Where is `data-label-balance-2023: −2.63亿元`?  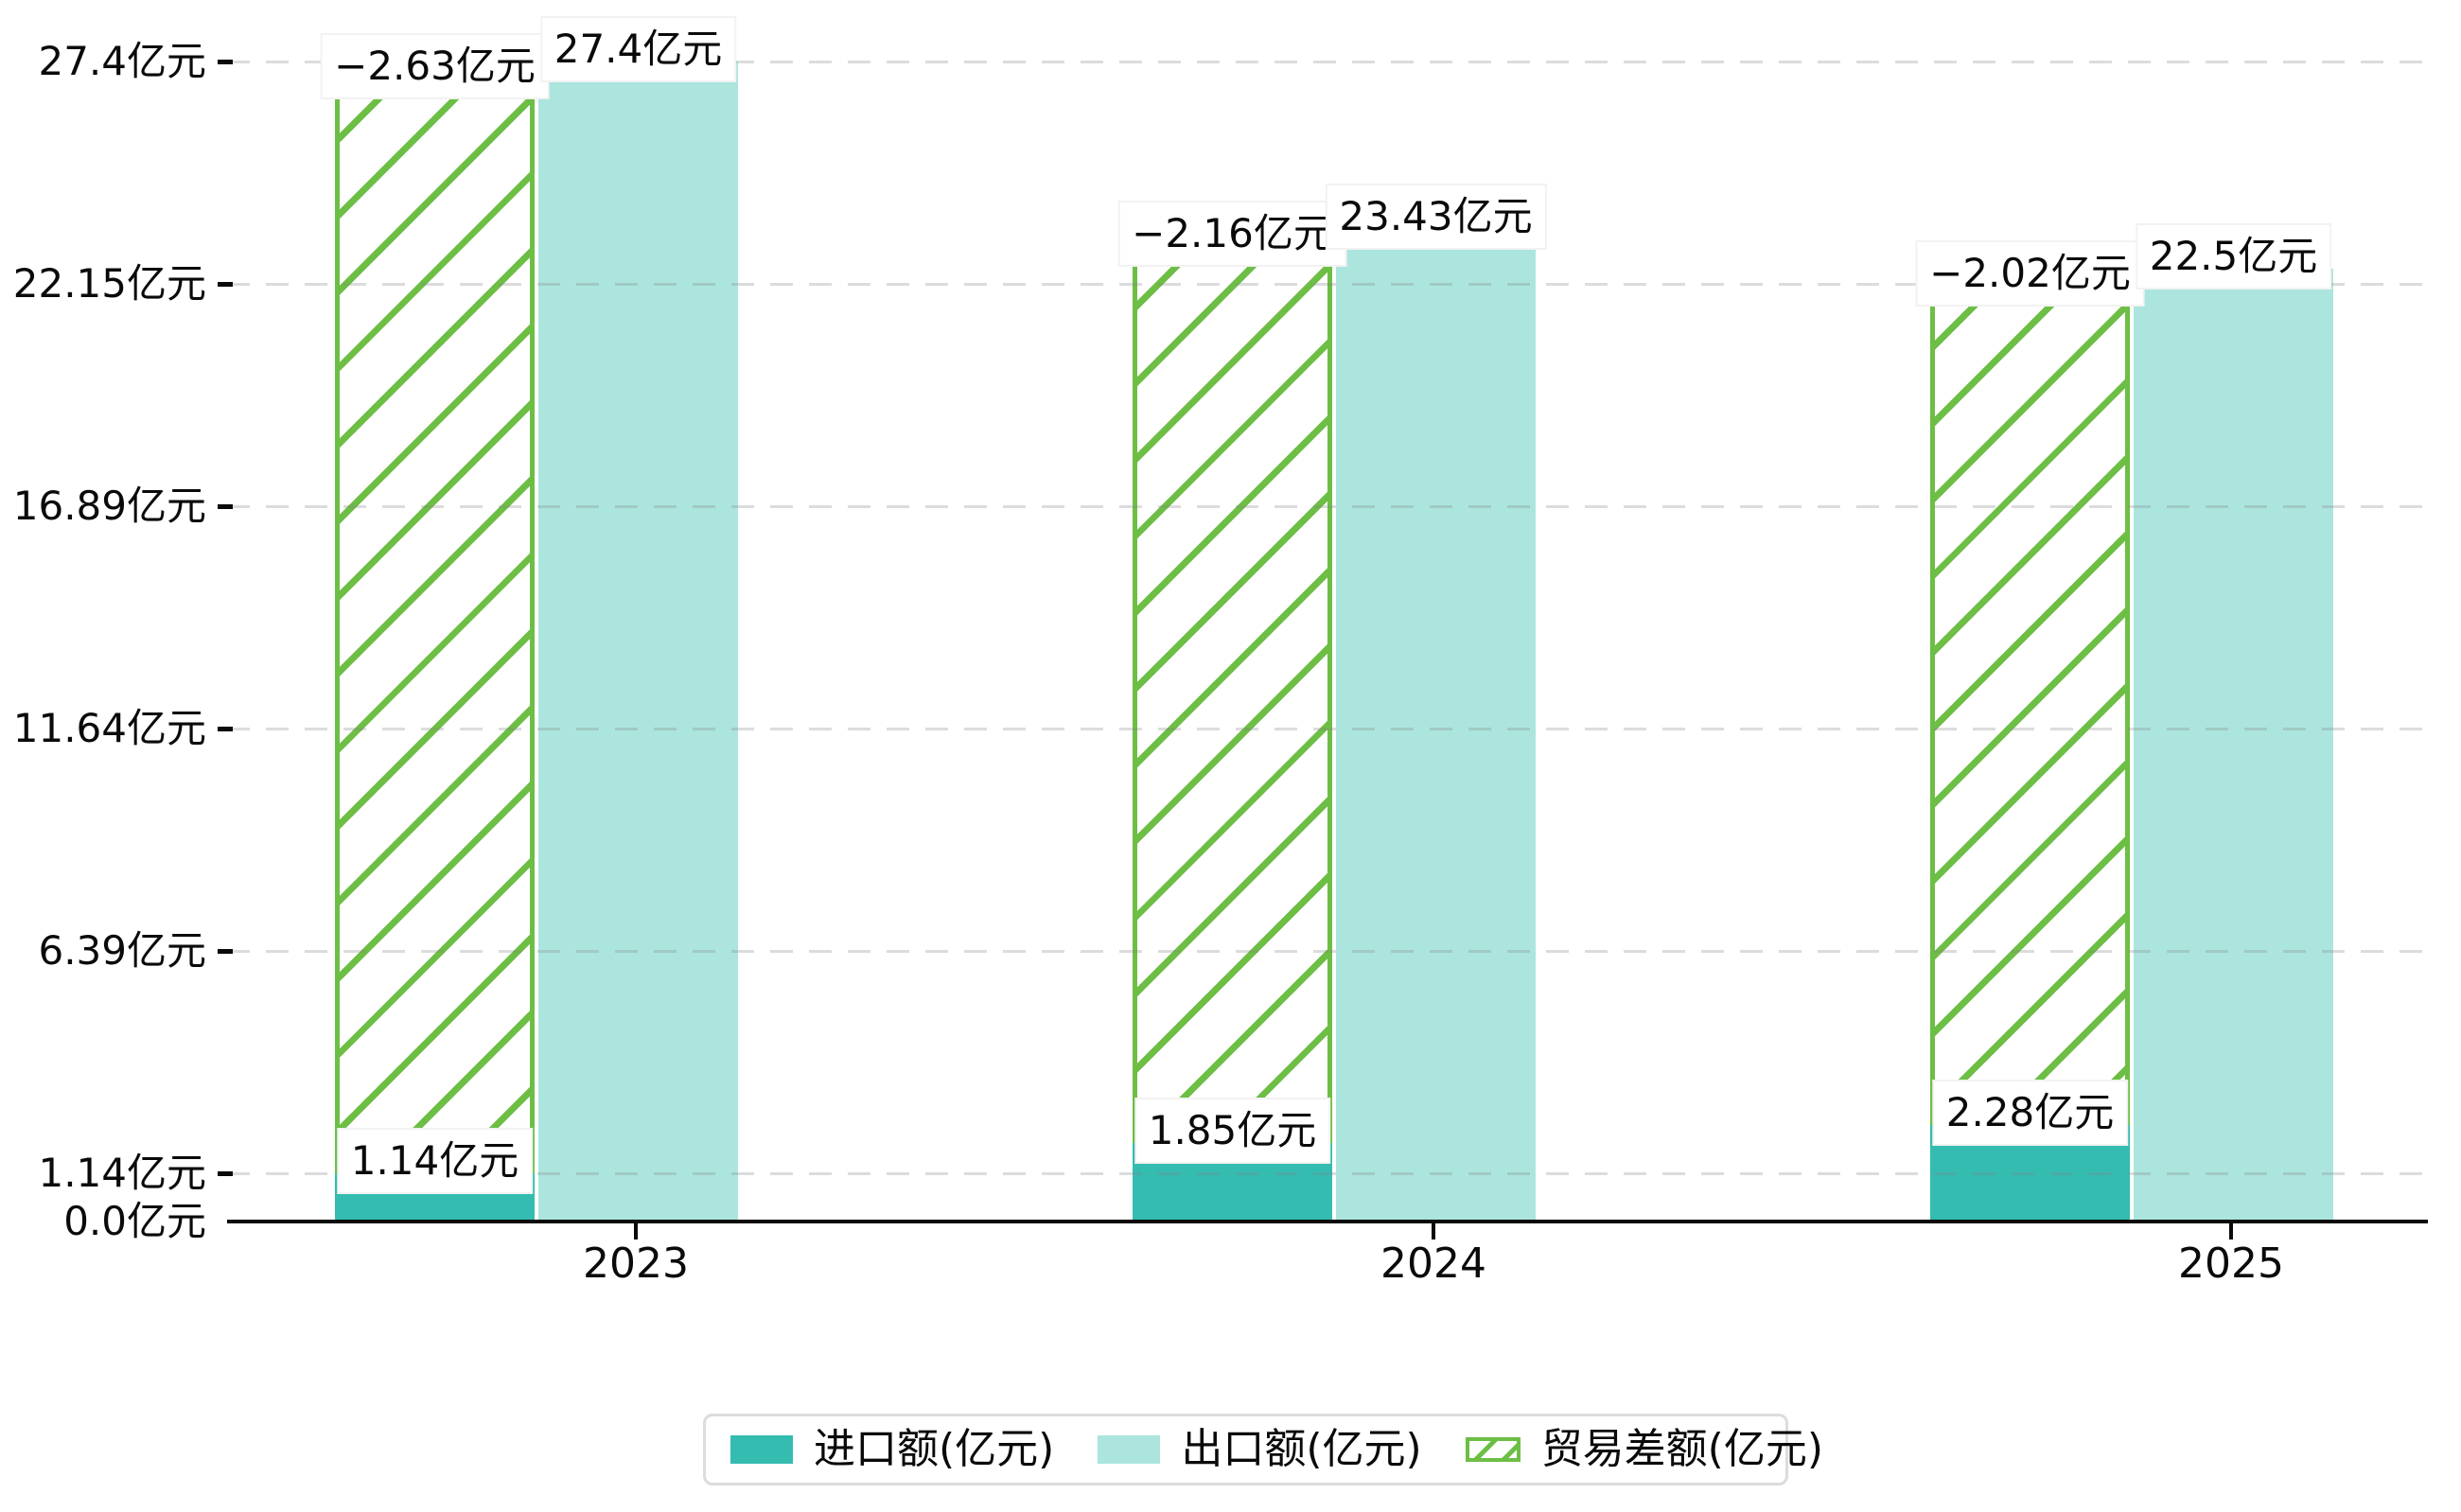 data-label-balance-2023: −2.63亿元 is located at coordinates (435, 65).